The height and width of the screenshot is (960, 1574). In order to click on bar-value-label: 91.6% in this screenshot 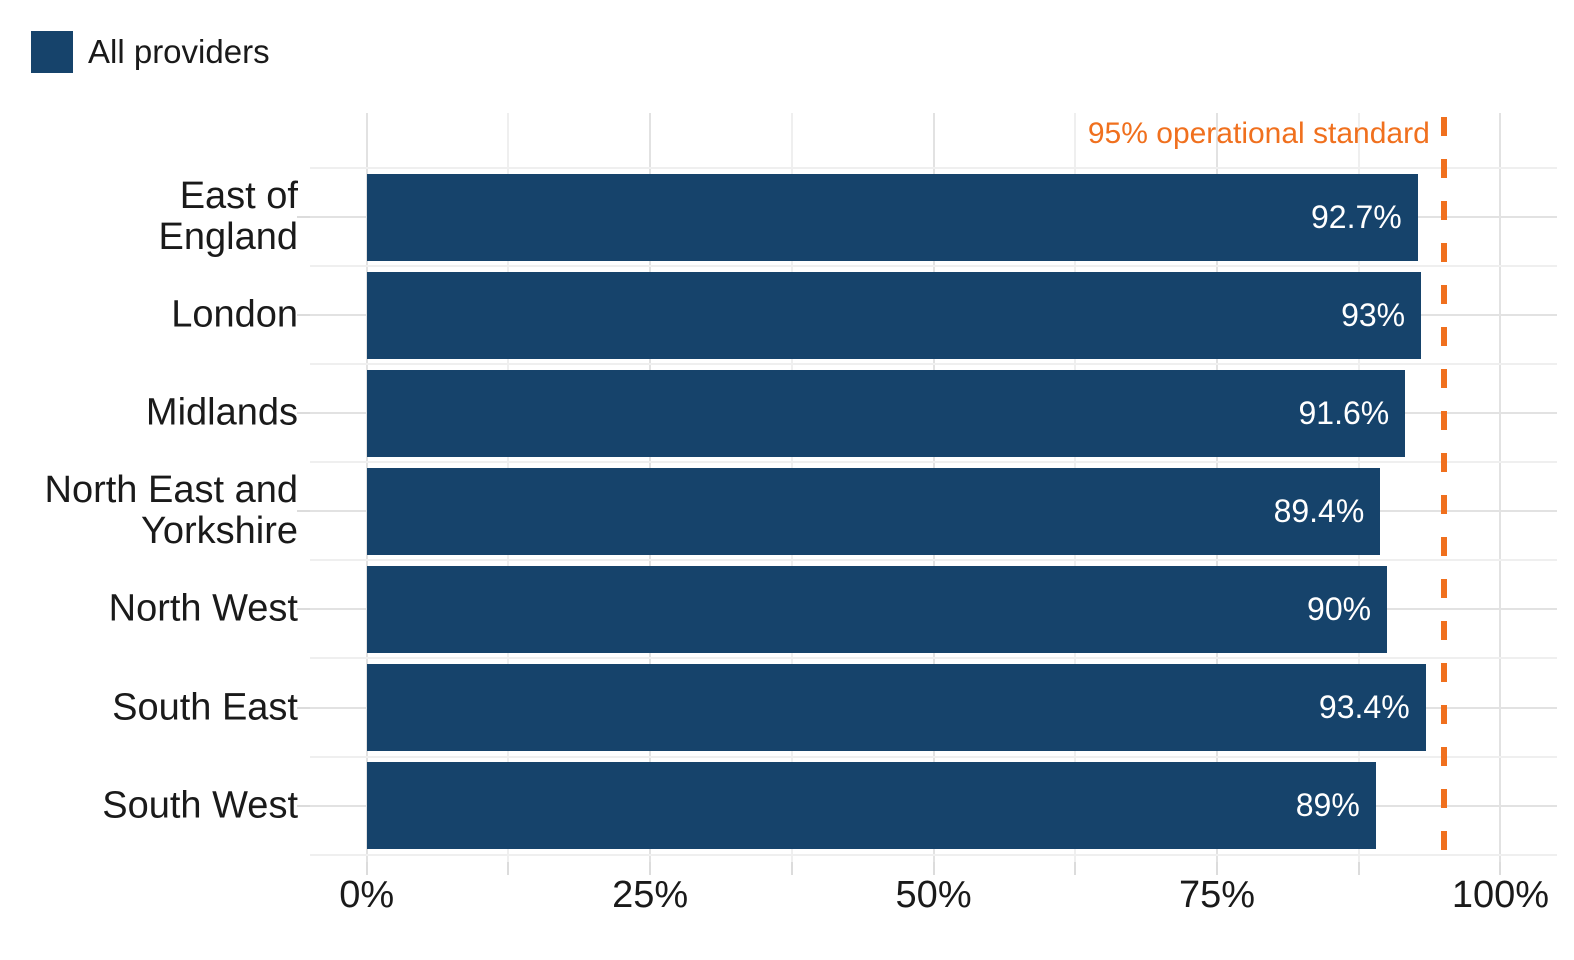, I will do `click(1344, 412)`.